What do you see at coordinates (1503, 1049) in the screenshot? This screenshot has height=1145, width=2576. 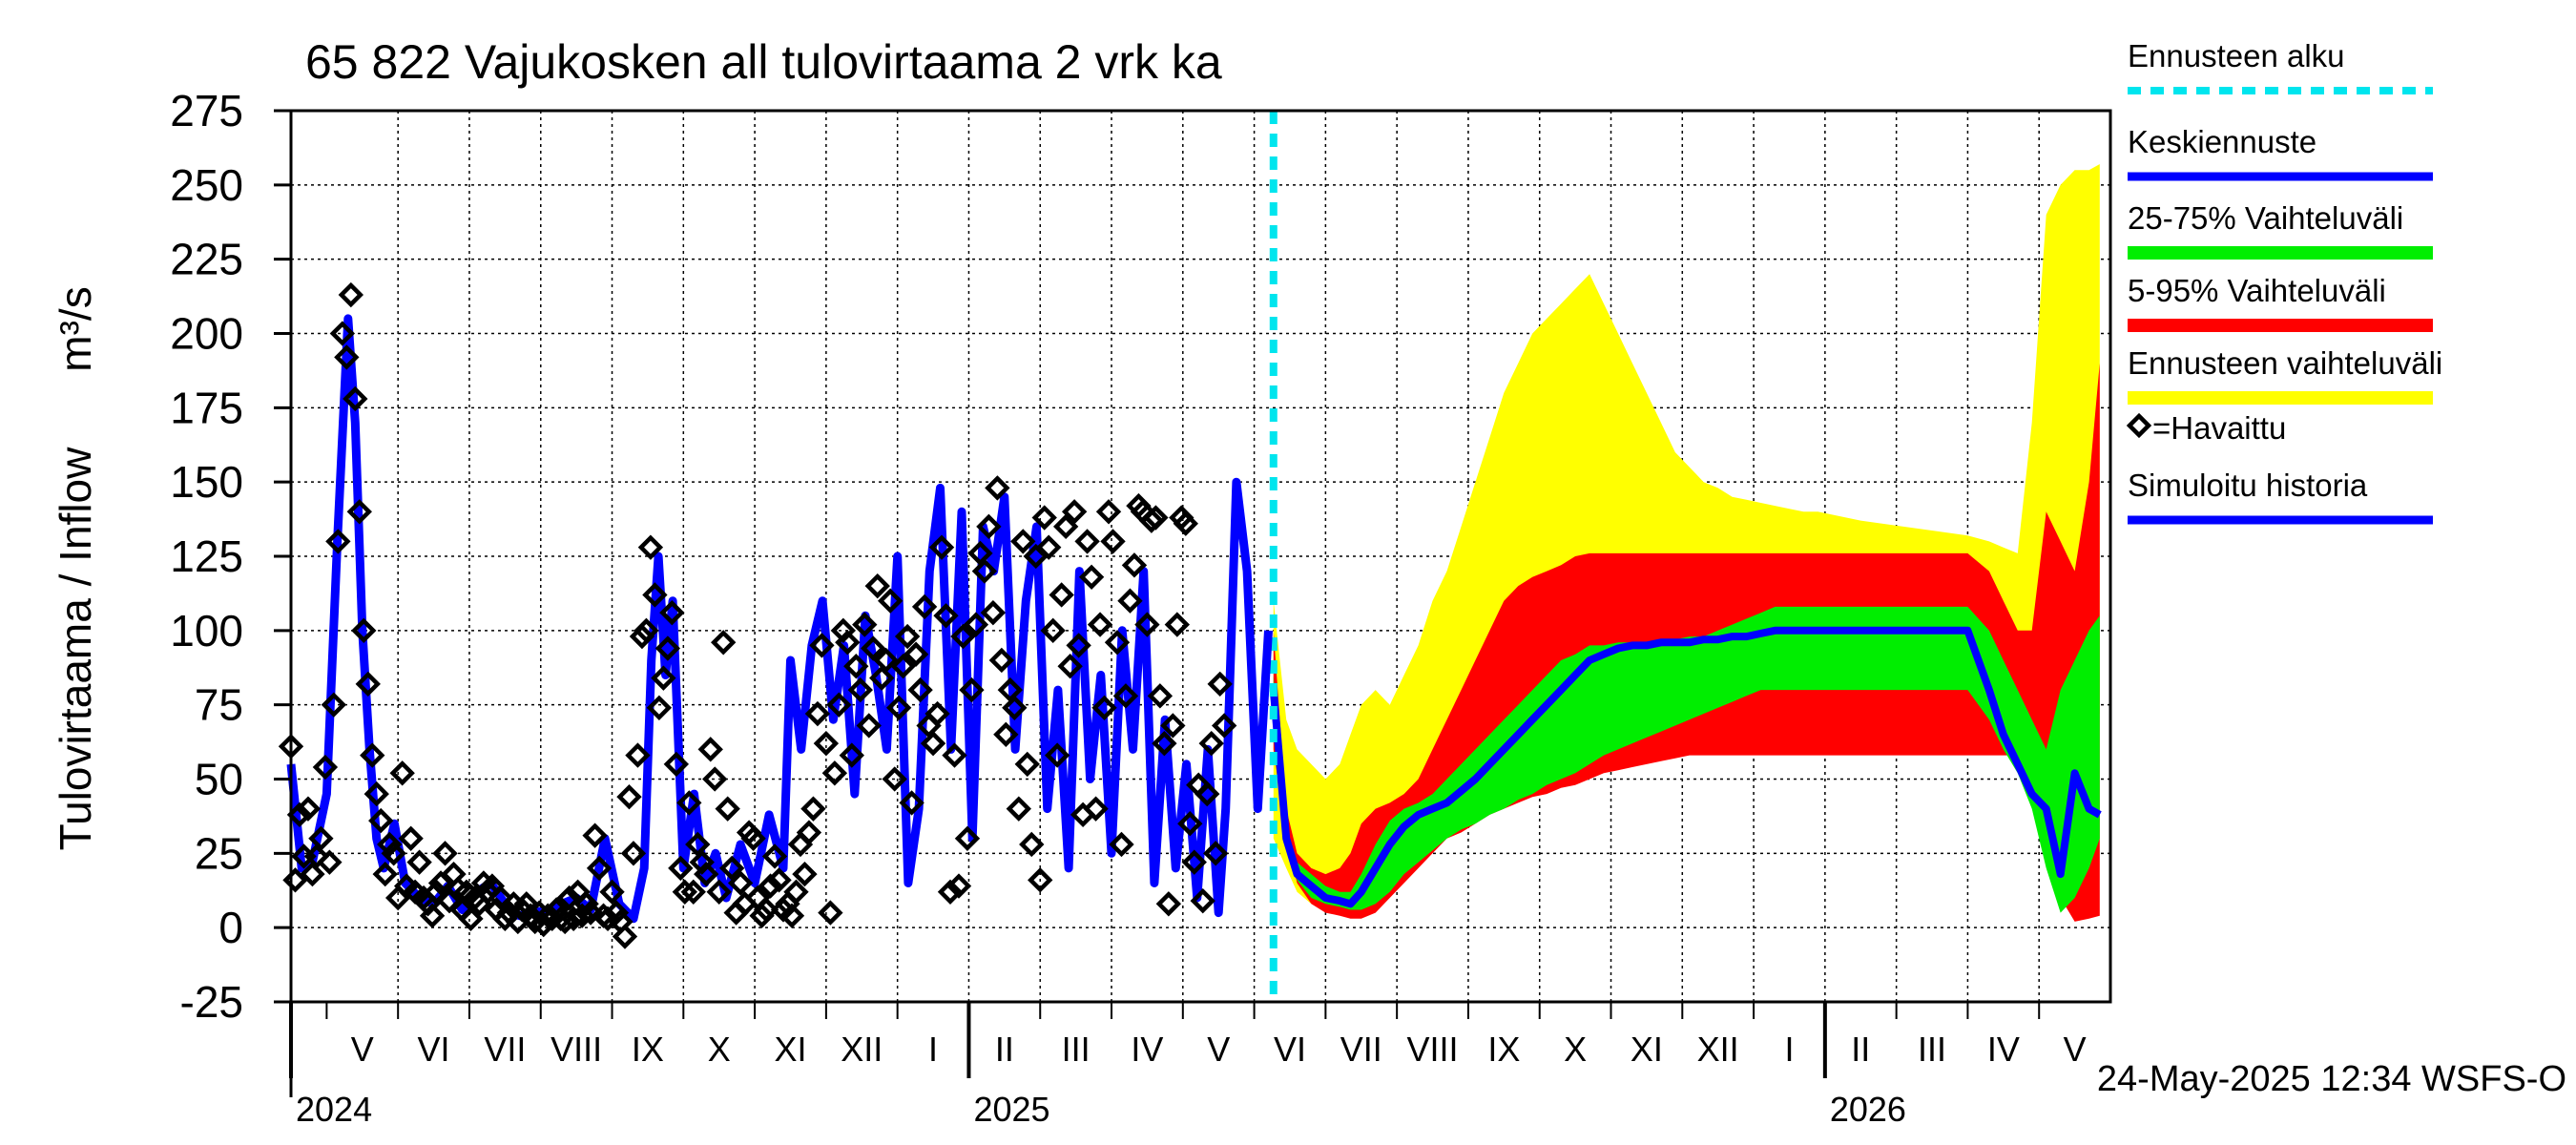 I see `month-label: IX` at bounding box center [1503, 1049].